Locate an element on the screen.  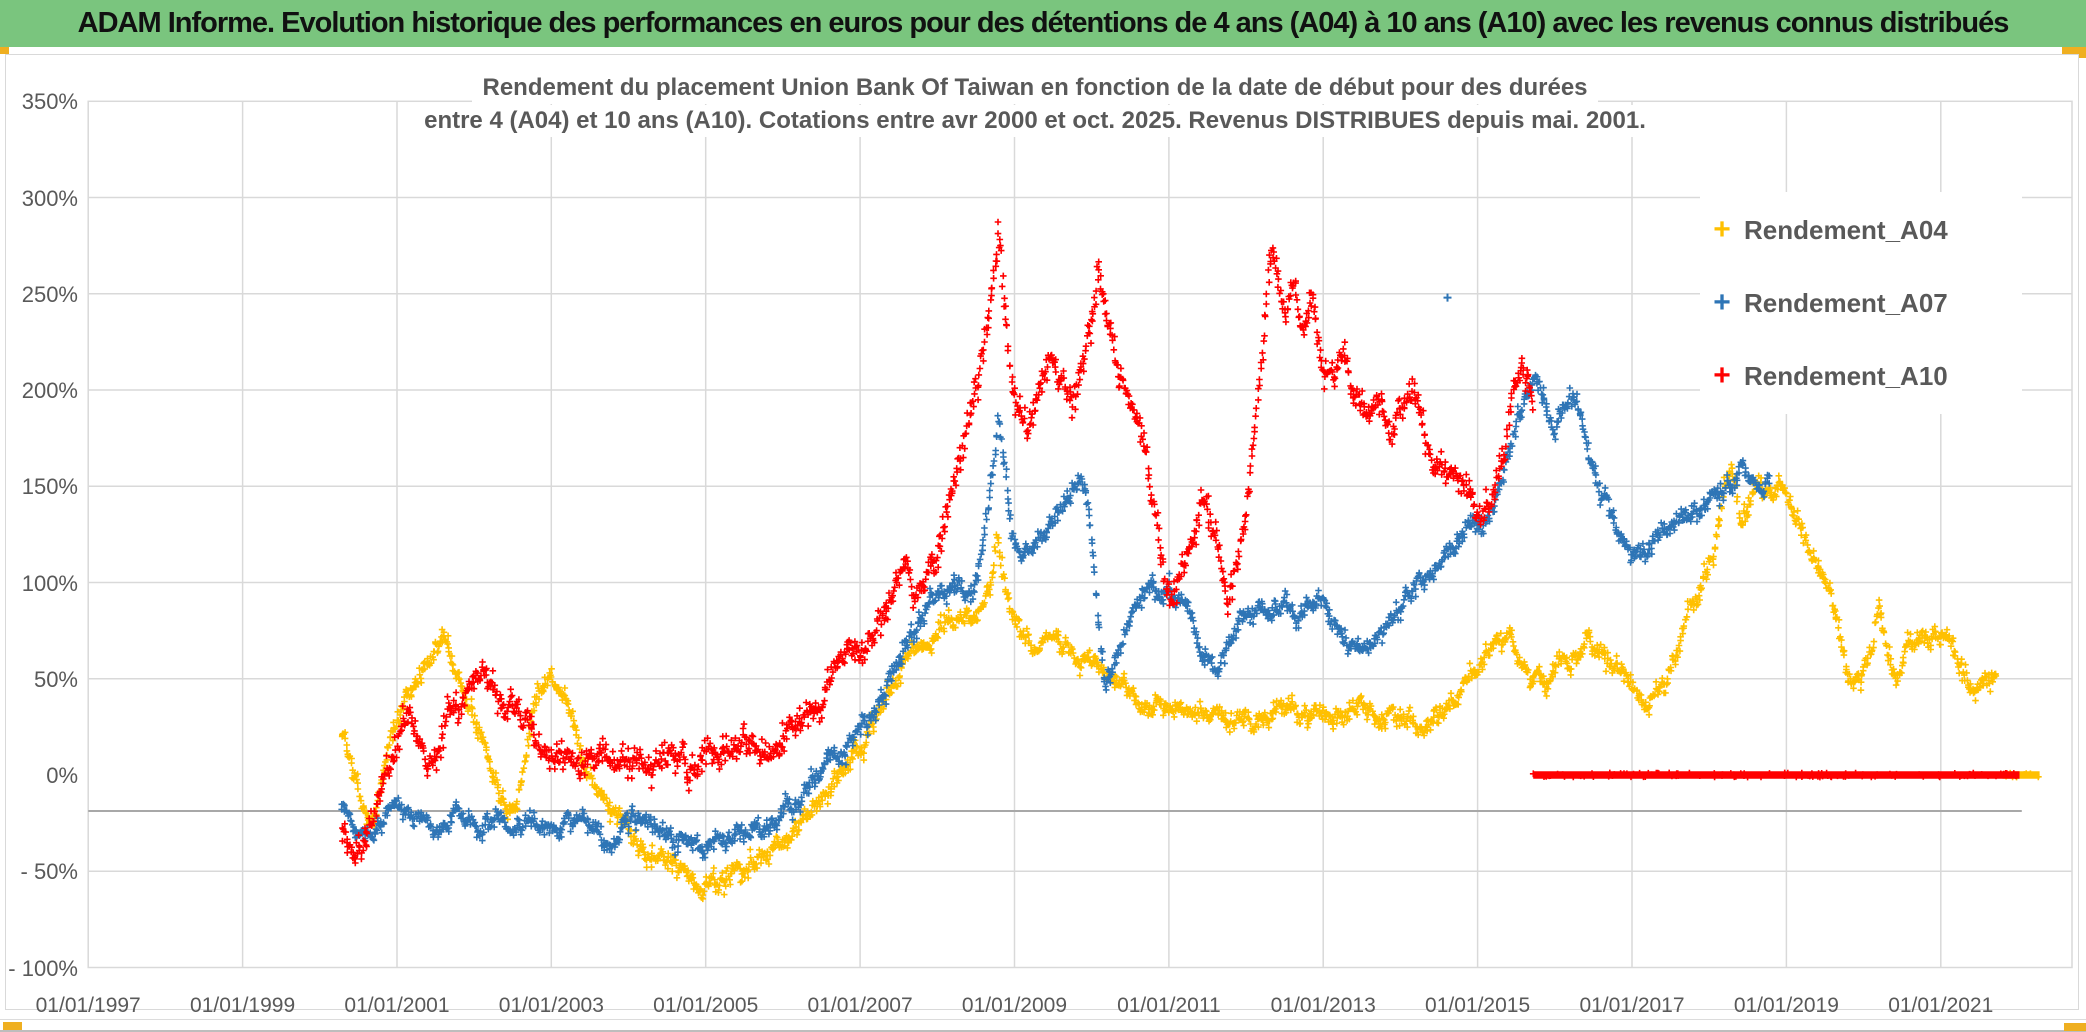
outlier-Rendement_A07 is located at coordinates (1447, 297).